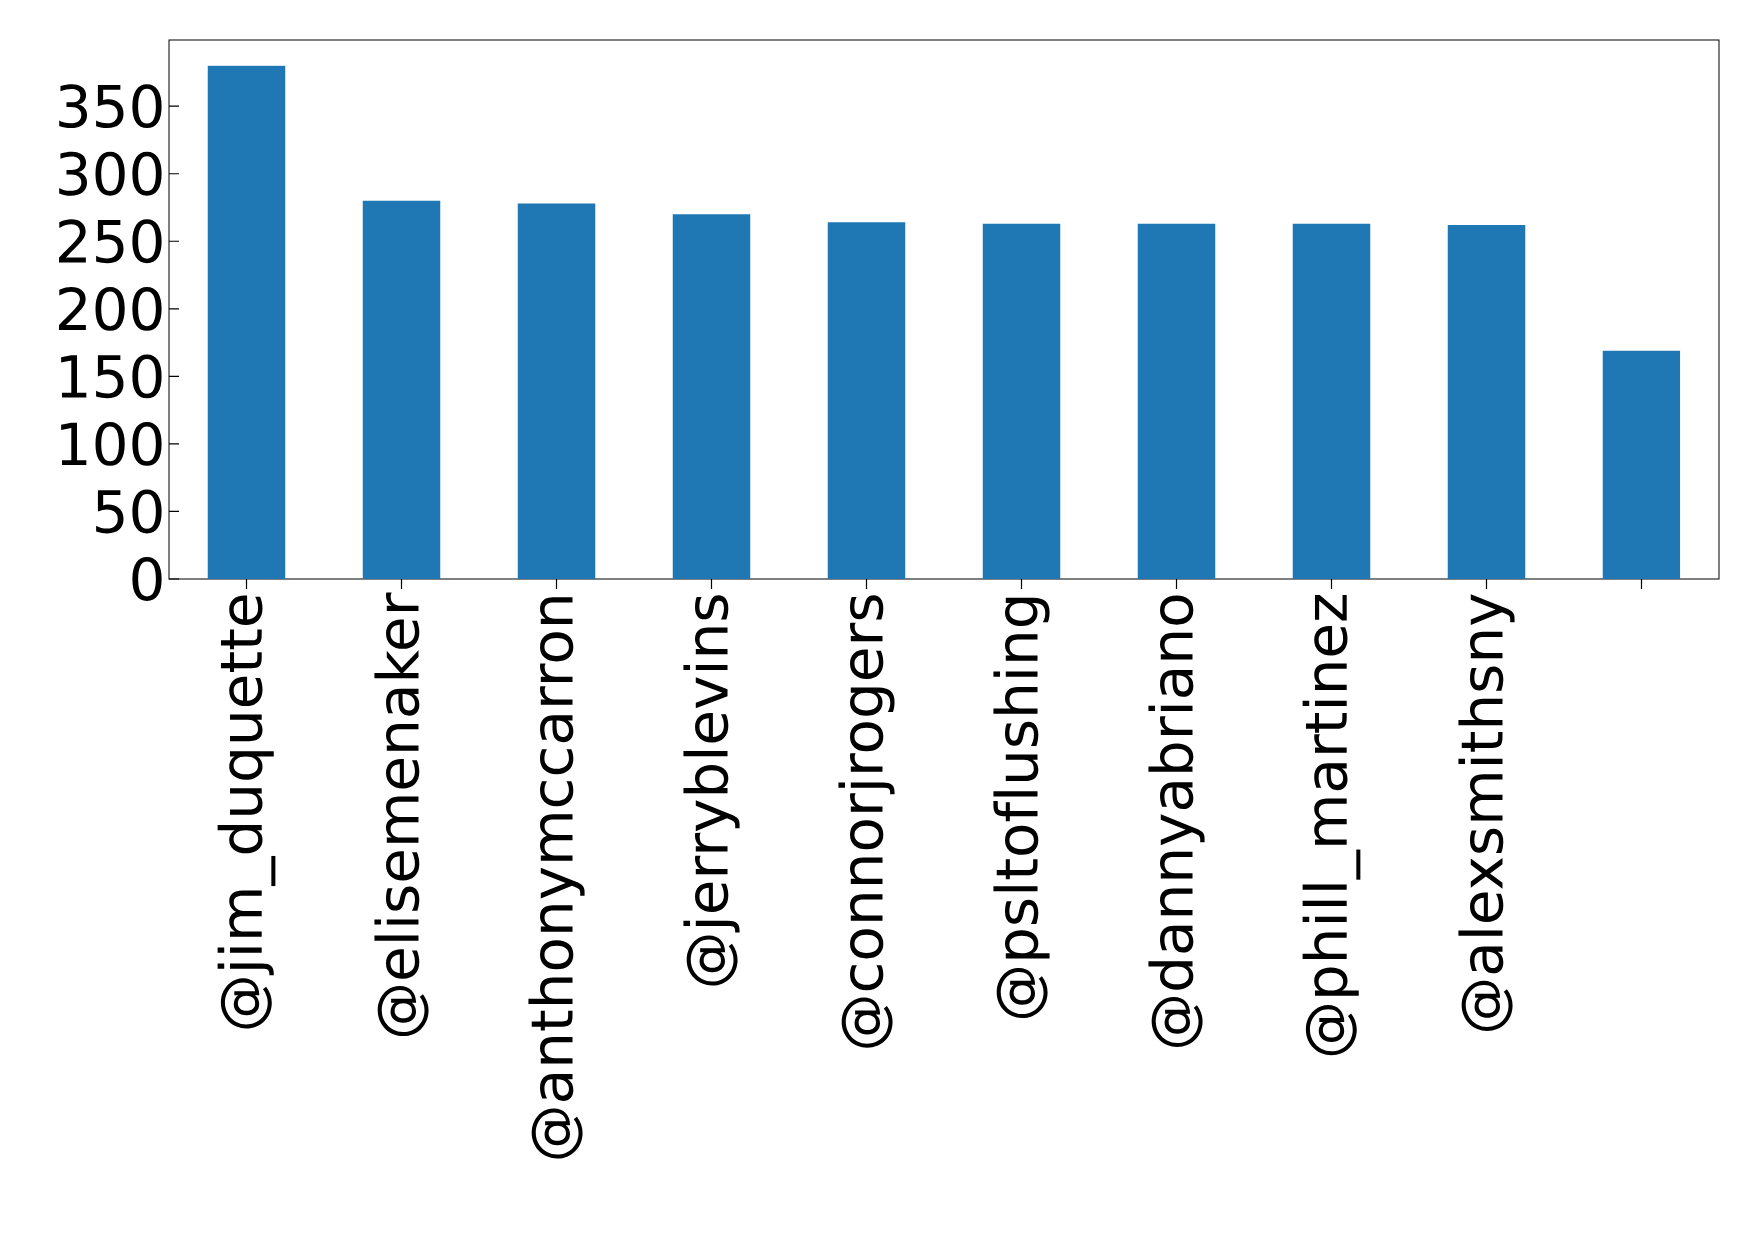 This screenshot has height=1242, width=1759. What do you see at coordinates (556, 878) in the screenshot?
I see `x-tick-label: @anthonymccarron` at bounding box center [556, 878].